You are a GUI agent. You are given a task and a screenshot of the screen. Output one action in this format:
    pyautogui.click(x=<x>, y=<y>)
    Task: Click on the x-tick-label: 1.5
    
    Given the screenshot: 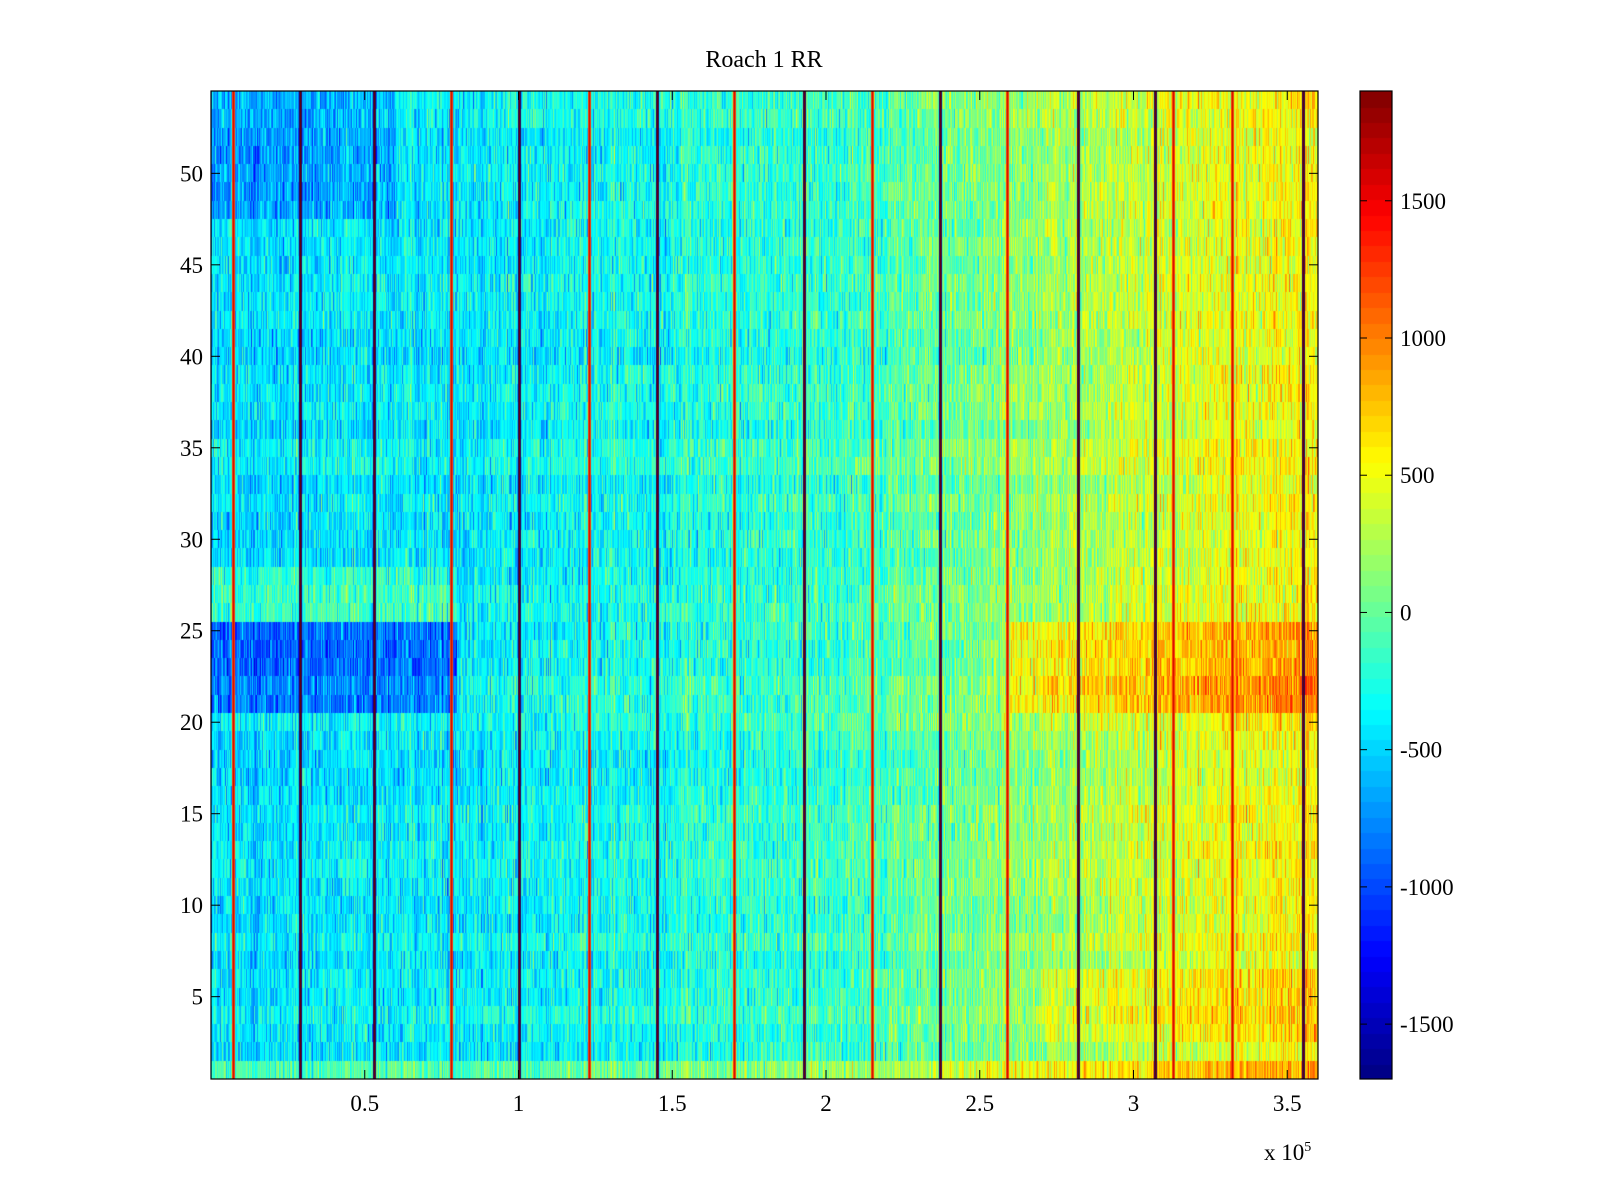 What is the action you would take?
    pyautogui.click(x=672, y=1103)
    